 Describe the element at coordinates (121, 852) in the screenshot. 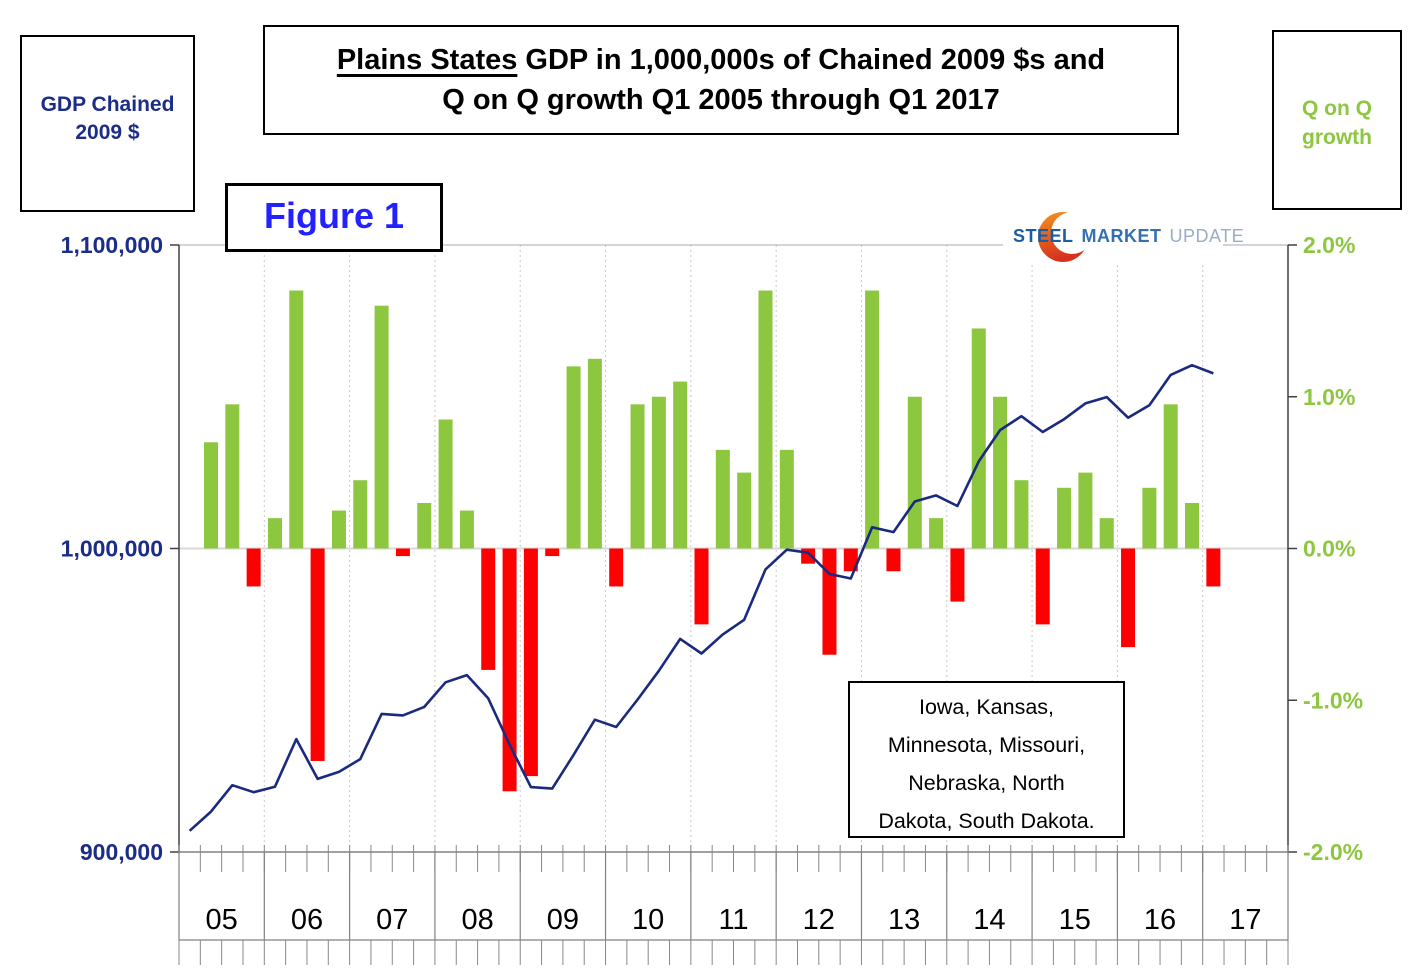

I see `left-axis-label: 900,000` at that location.